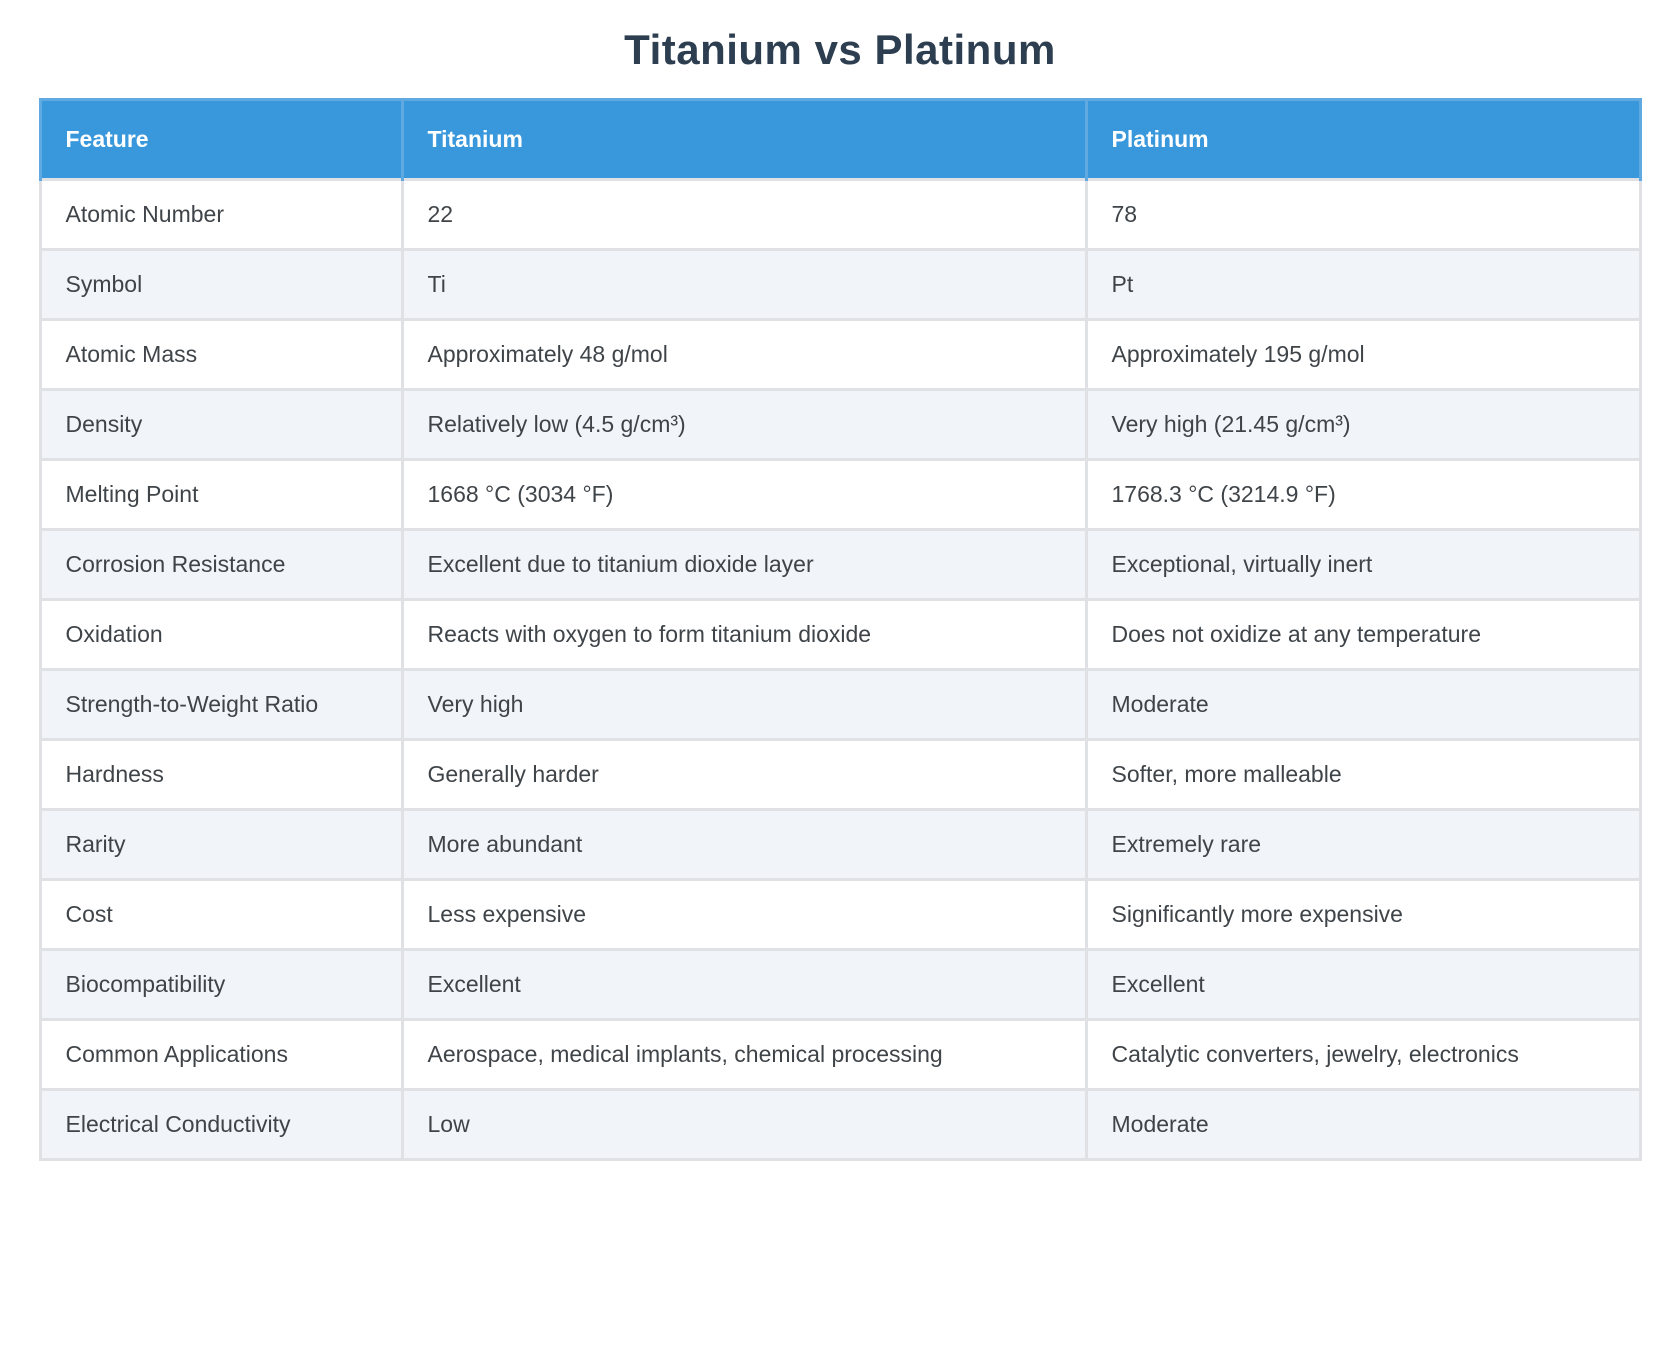 The image size is (1680, 1358). What do you see at coordinates (1363, 914) in the screenshot?
I see `platinum-cell: Significantly more expensive` at bounding box center [1363, 914].